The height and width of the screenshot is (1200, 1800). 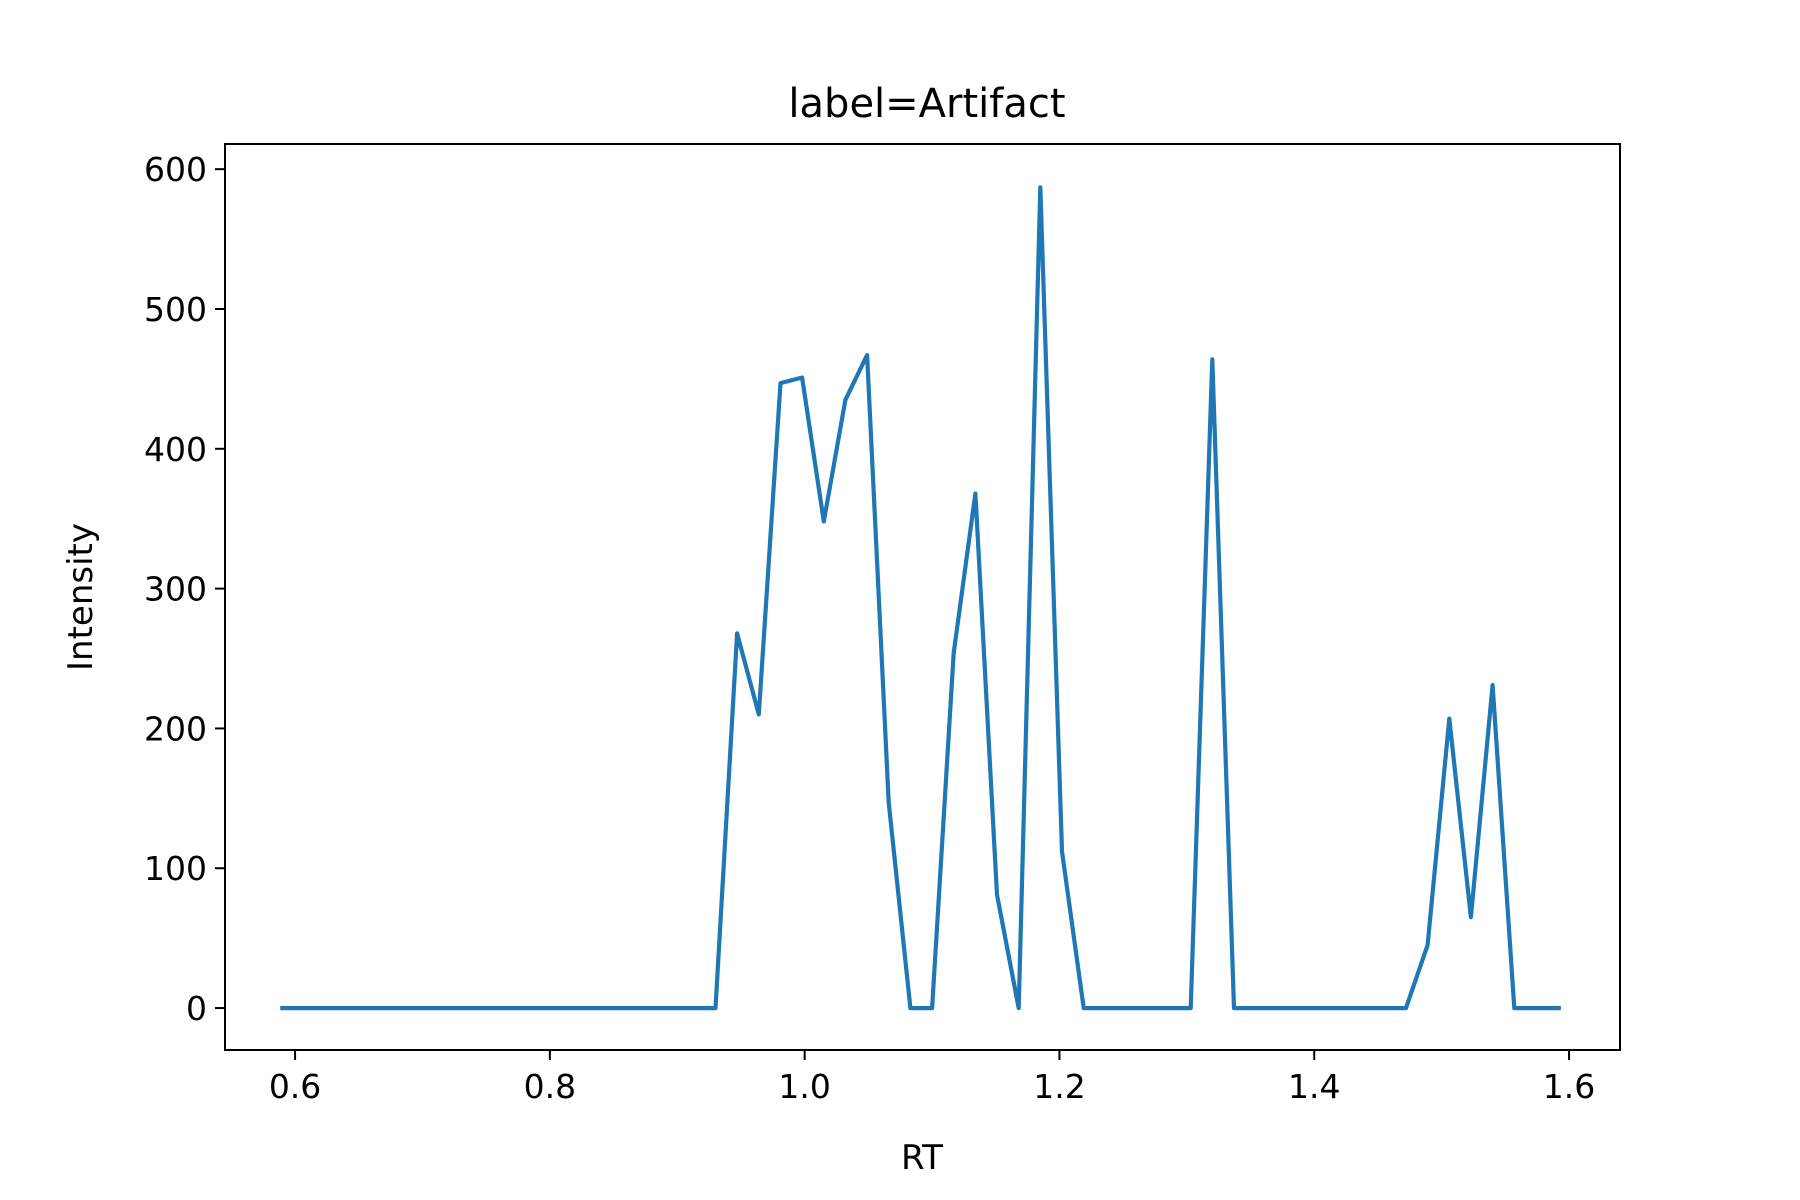 I want to click on chart-title: label=Artifact, so click(x=926, y=104).